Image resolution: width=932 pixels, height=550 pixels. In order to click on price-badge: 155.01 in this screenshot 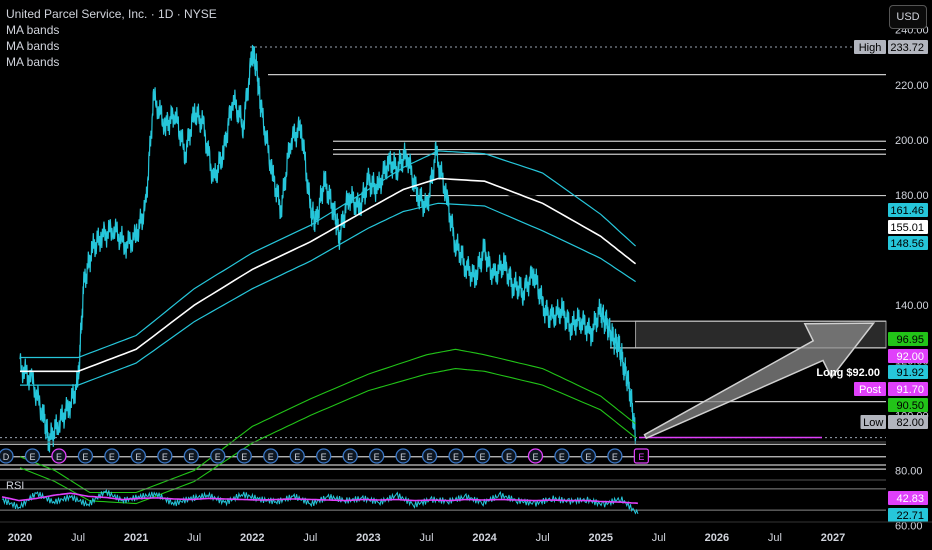, I will do `click(908, 227)`.